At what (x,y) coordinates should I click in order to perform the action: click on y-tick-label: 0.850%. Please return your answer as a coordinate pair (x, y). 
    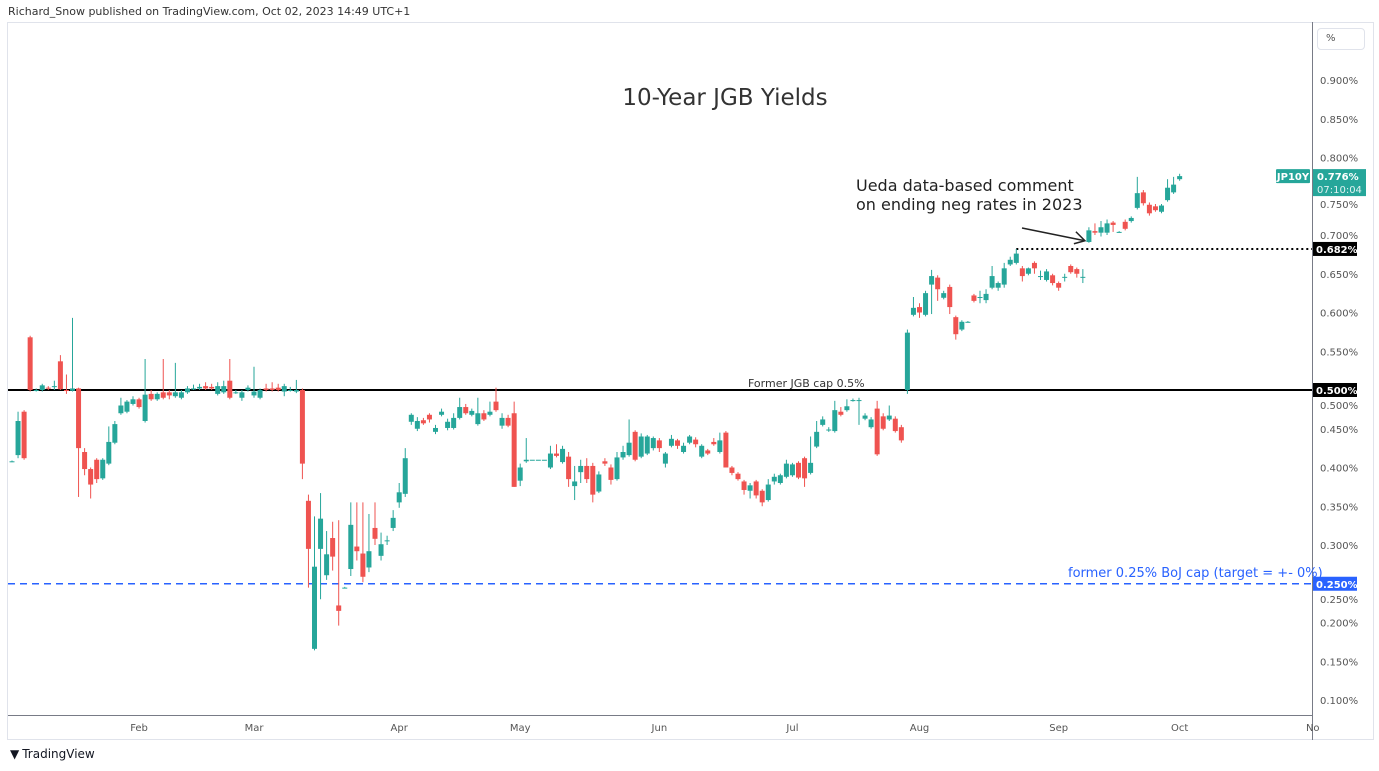
    Looking at the image, I should click on (1339, 120).